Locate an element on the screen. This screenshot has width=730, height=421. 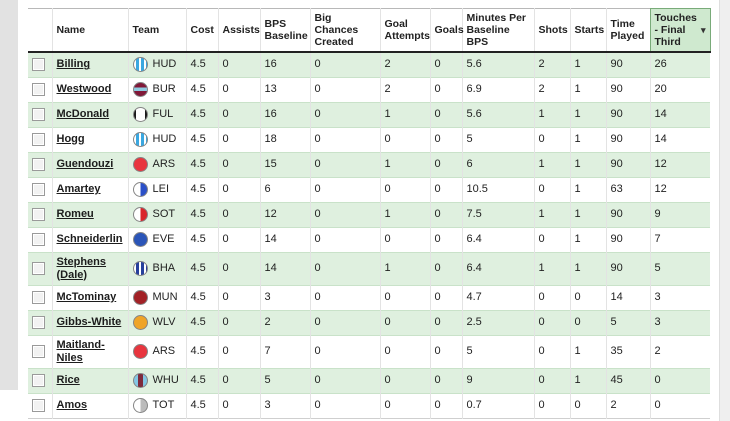
table-row: Hogg HUD 4.5 0 18 0 0 0 5 0 1 90 14 is located at coordinates (369, 139).